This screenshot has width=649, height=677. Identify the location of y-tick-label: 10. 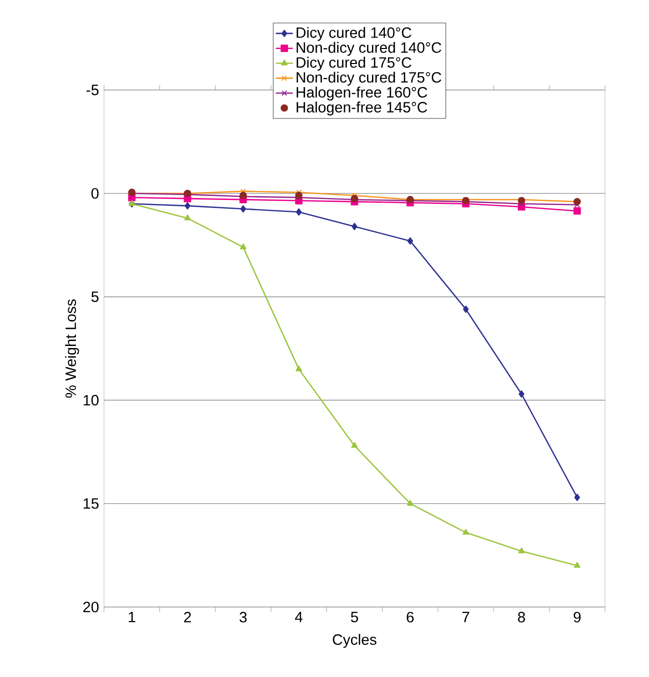
(91, 400).